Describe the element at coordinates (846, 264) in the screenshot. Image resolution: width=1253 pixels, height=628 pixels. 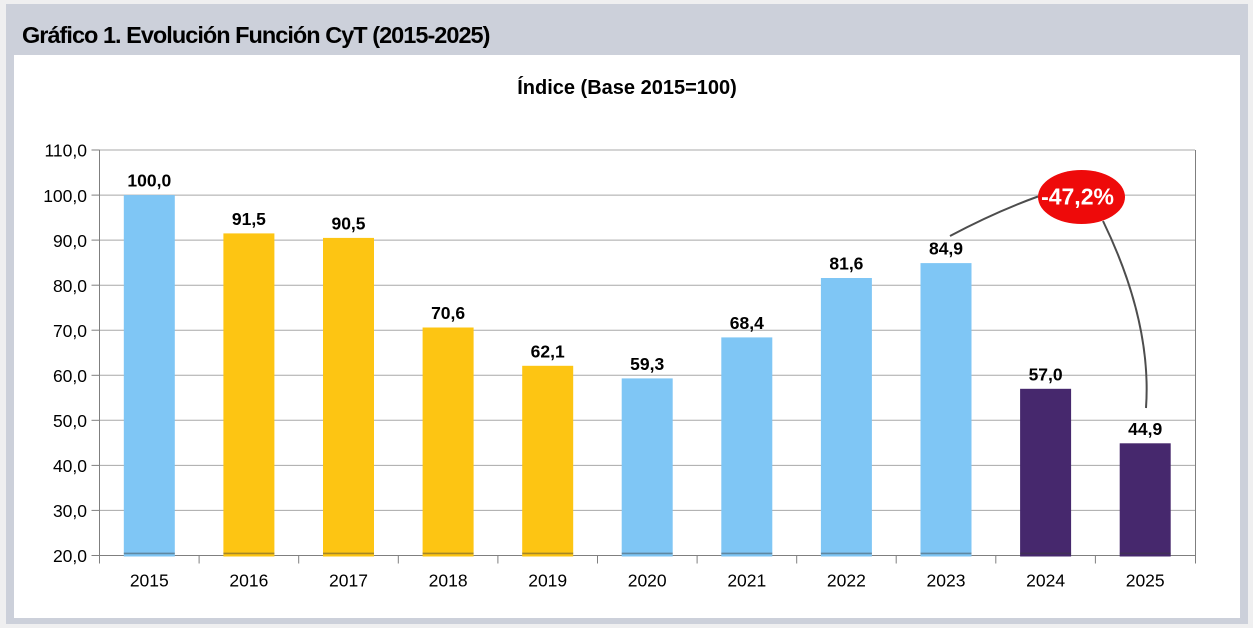
I see `svg-text: 81,6` at that location.